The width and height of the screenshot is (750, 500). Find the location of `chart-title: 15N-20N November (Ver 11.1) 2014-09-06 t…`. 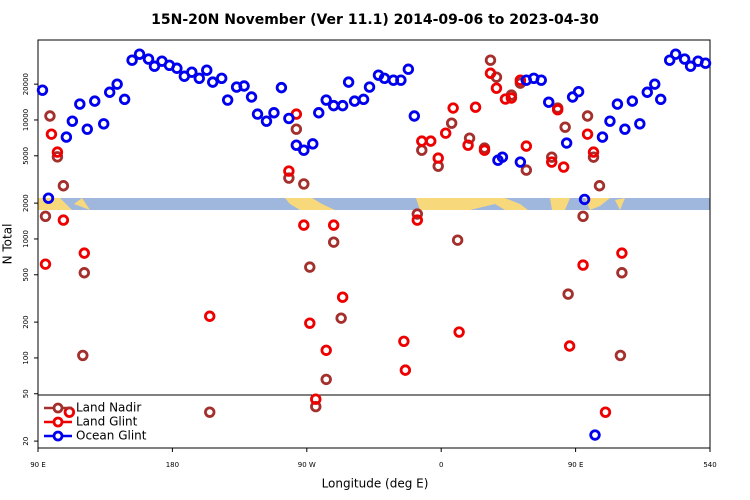

chart-title: 15N-20N November (Ver 11.1) 2014-09-06 t… is located at coordinates (375, 20).